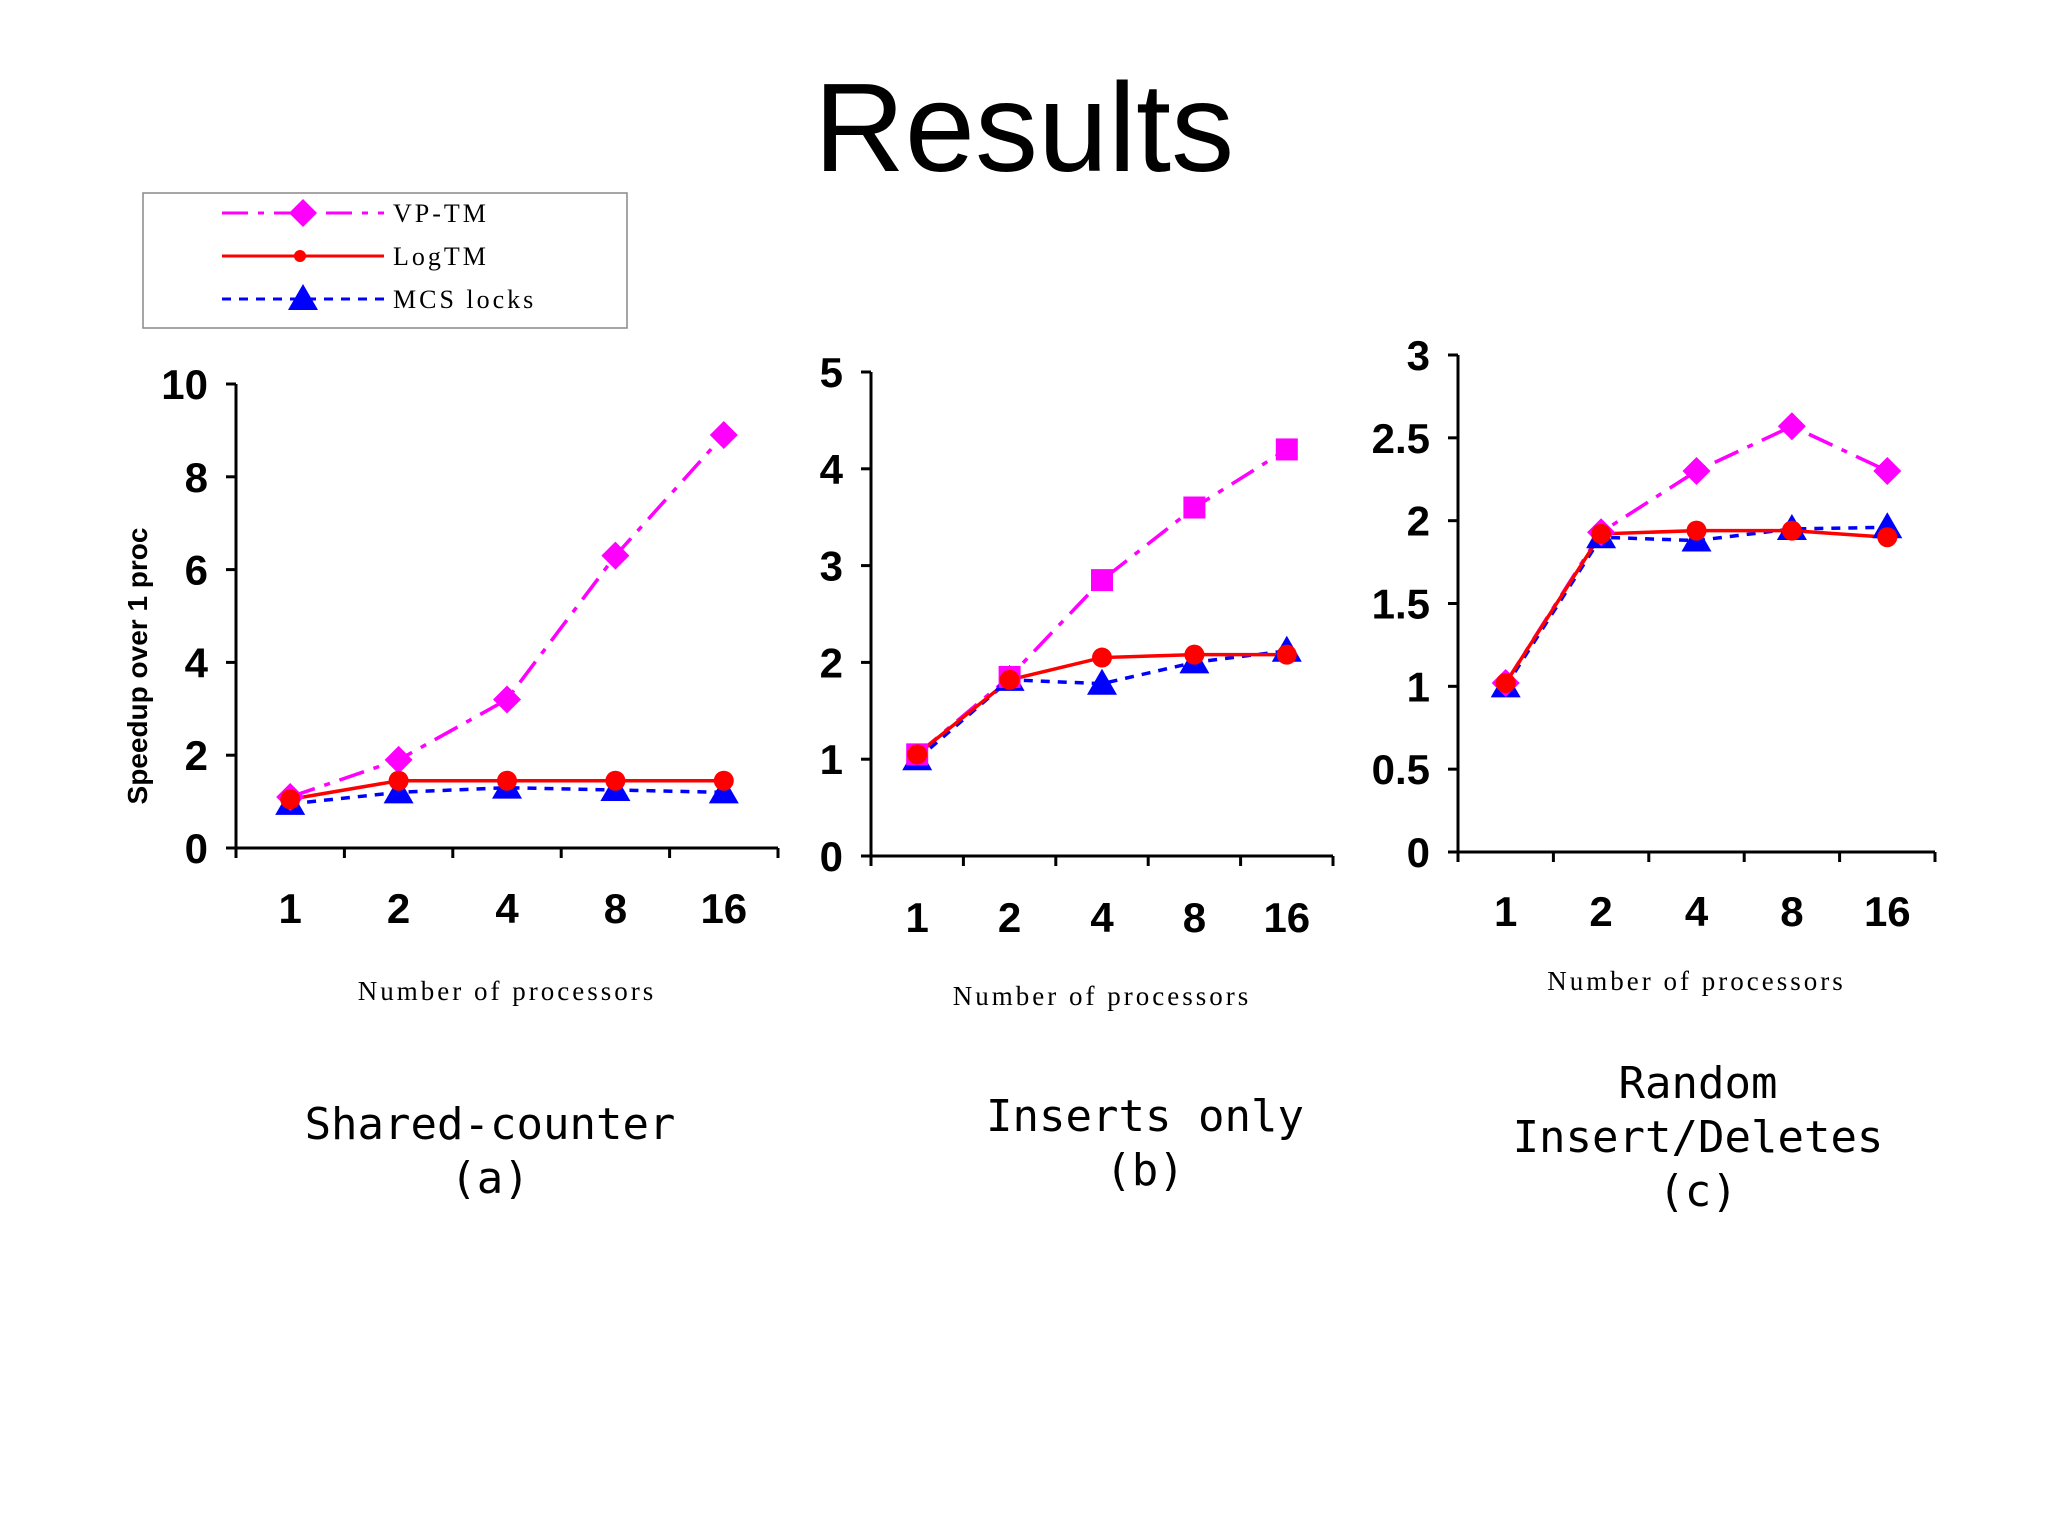 This screenshot has height=1536, width=2048. I want to click on legend-box, so click(385, 260).